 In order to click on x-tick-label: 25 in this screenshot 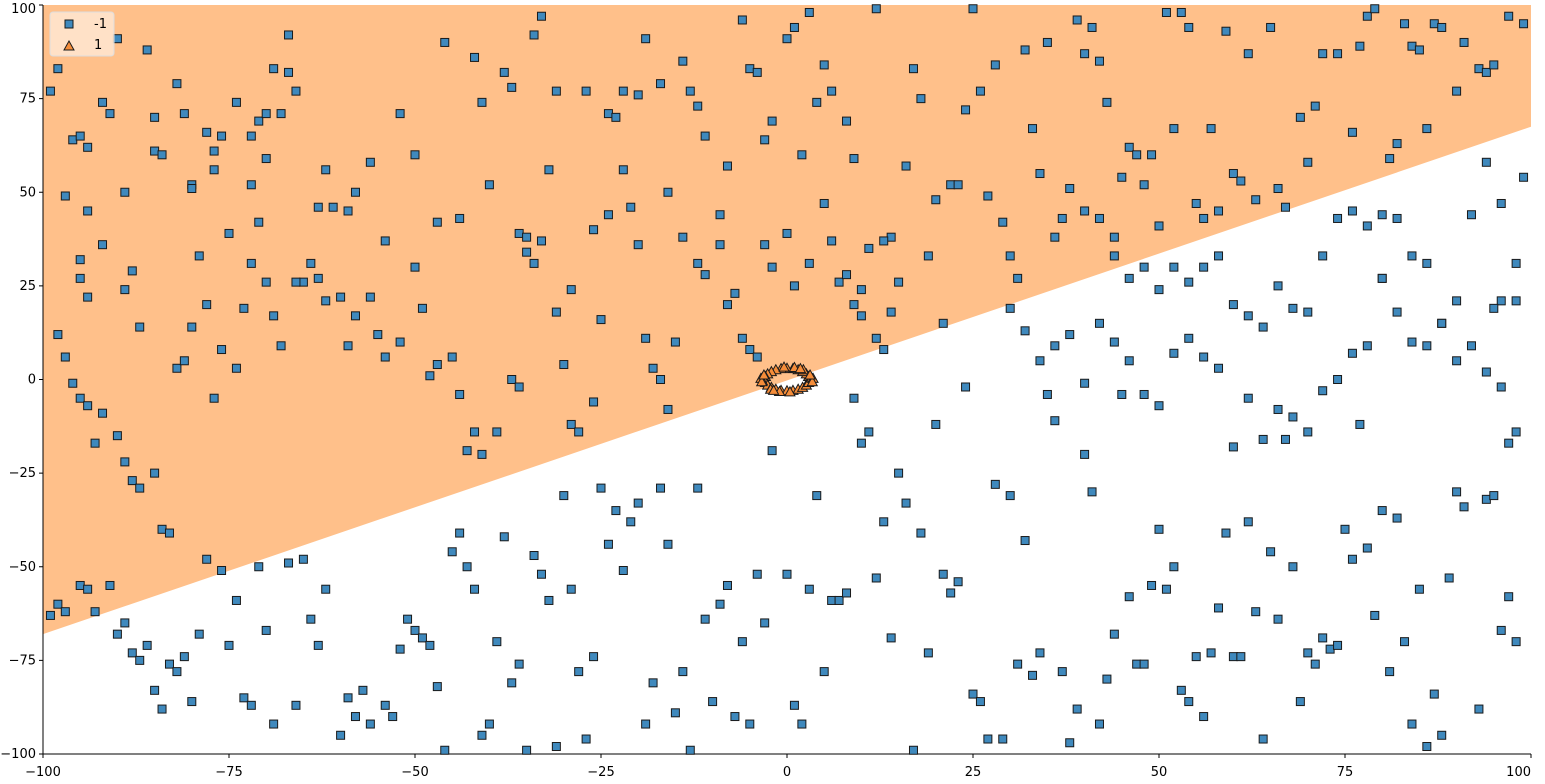, I will do `click(973, 772)`.